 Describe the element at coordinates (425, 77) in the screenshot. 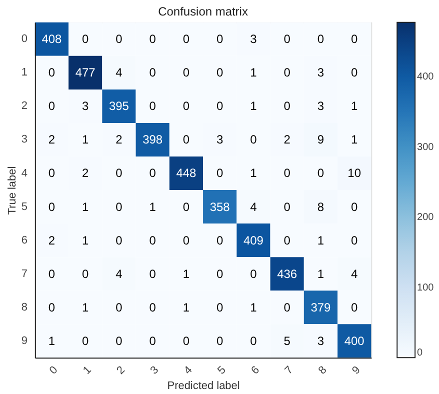

I see `color-bar-label: 400` at that location.